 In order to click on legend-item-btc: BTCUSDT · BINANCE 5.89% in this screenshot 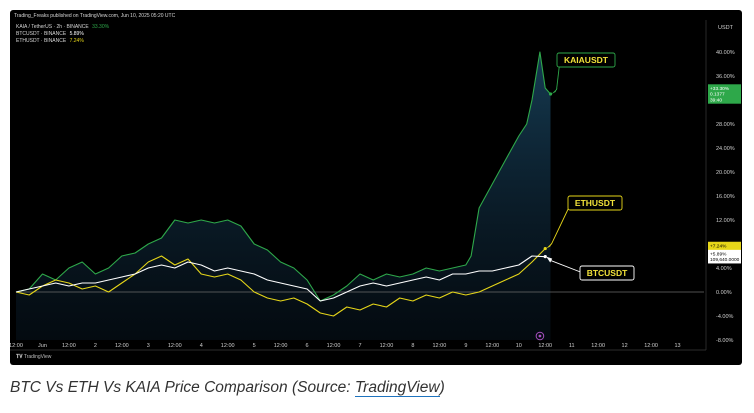, I will do `click(50, 34)`.